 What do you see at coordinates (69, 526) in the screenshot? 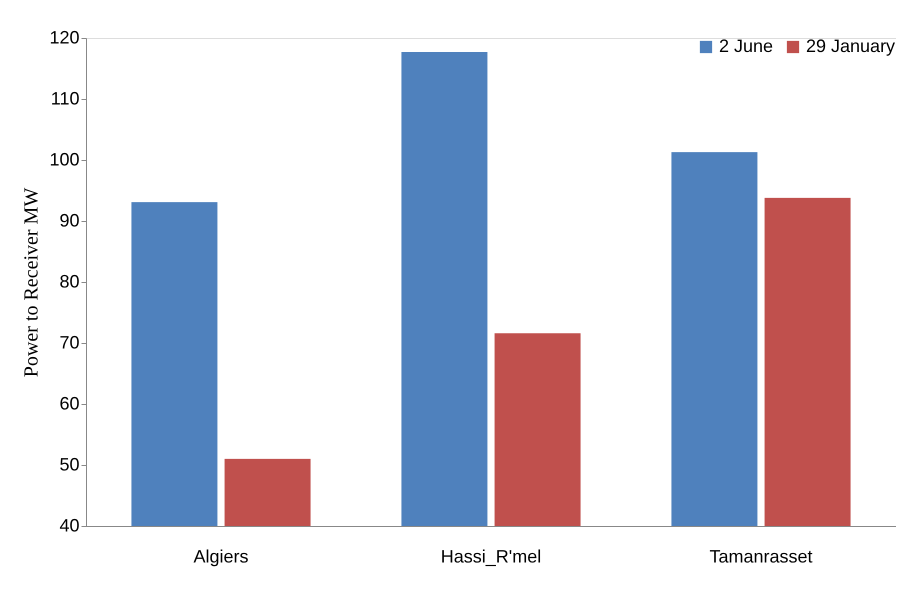
I see `y-tick-label: 40` at bounding box center [69, 526].